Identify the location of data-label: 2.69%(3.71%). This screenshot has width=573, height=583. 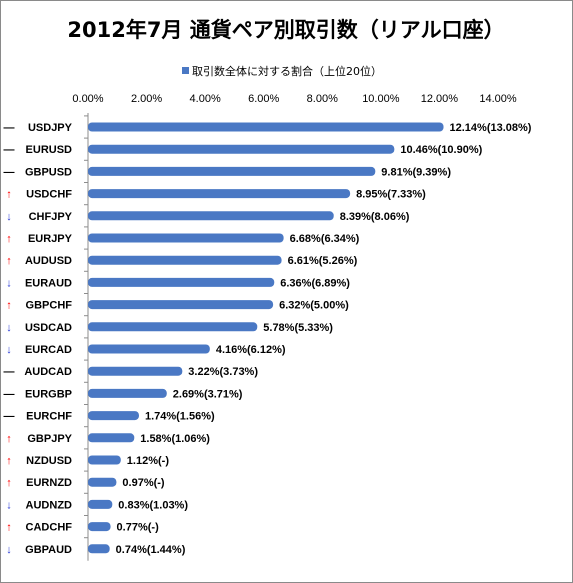
(208, 394).